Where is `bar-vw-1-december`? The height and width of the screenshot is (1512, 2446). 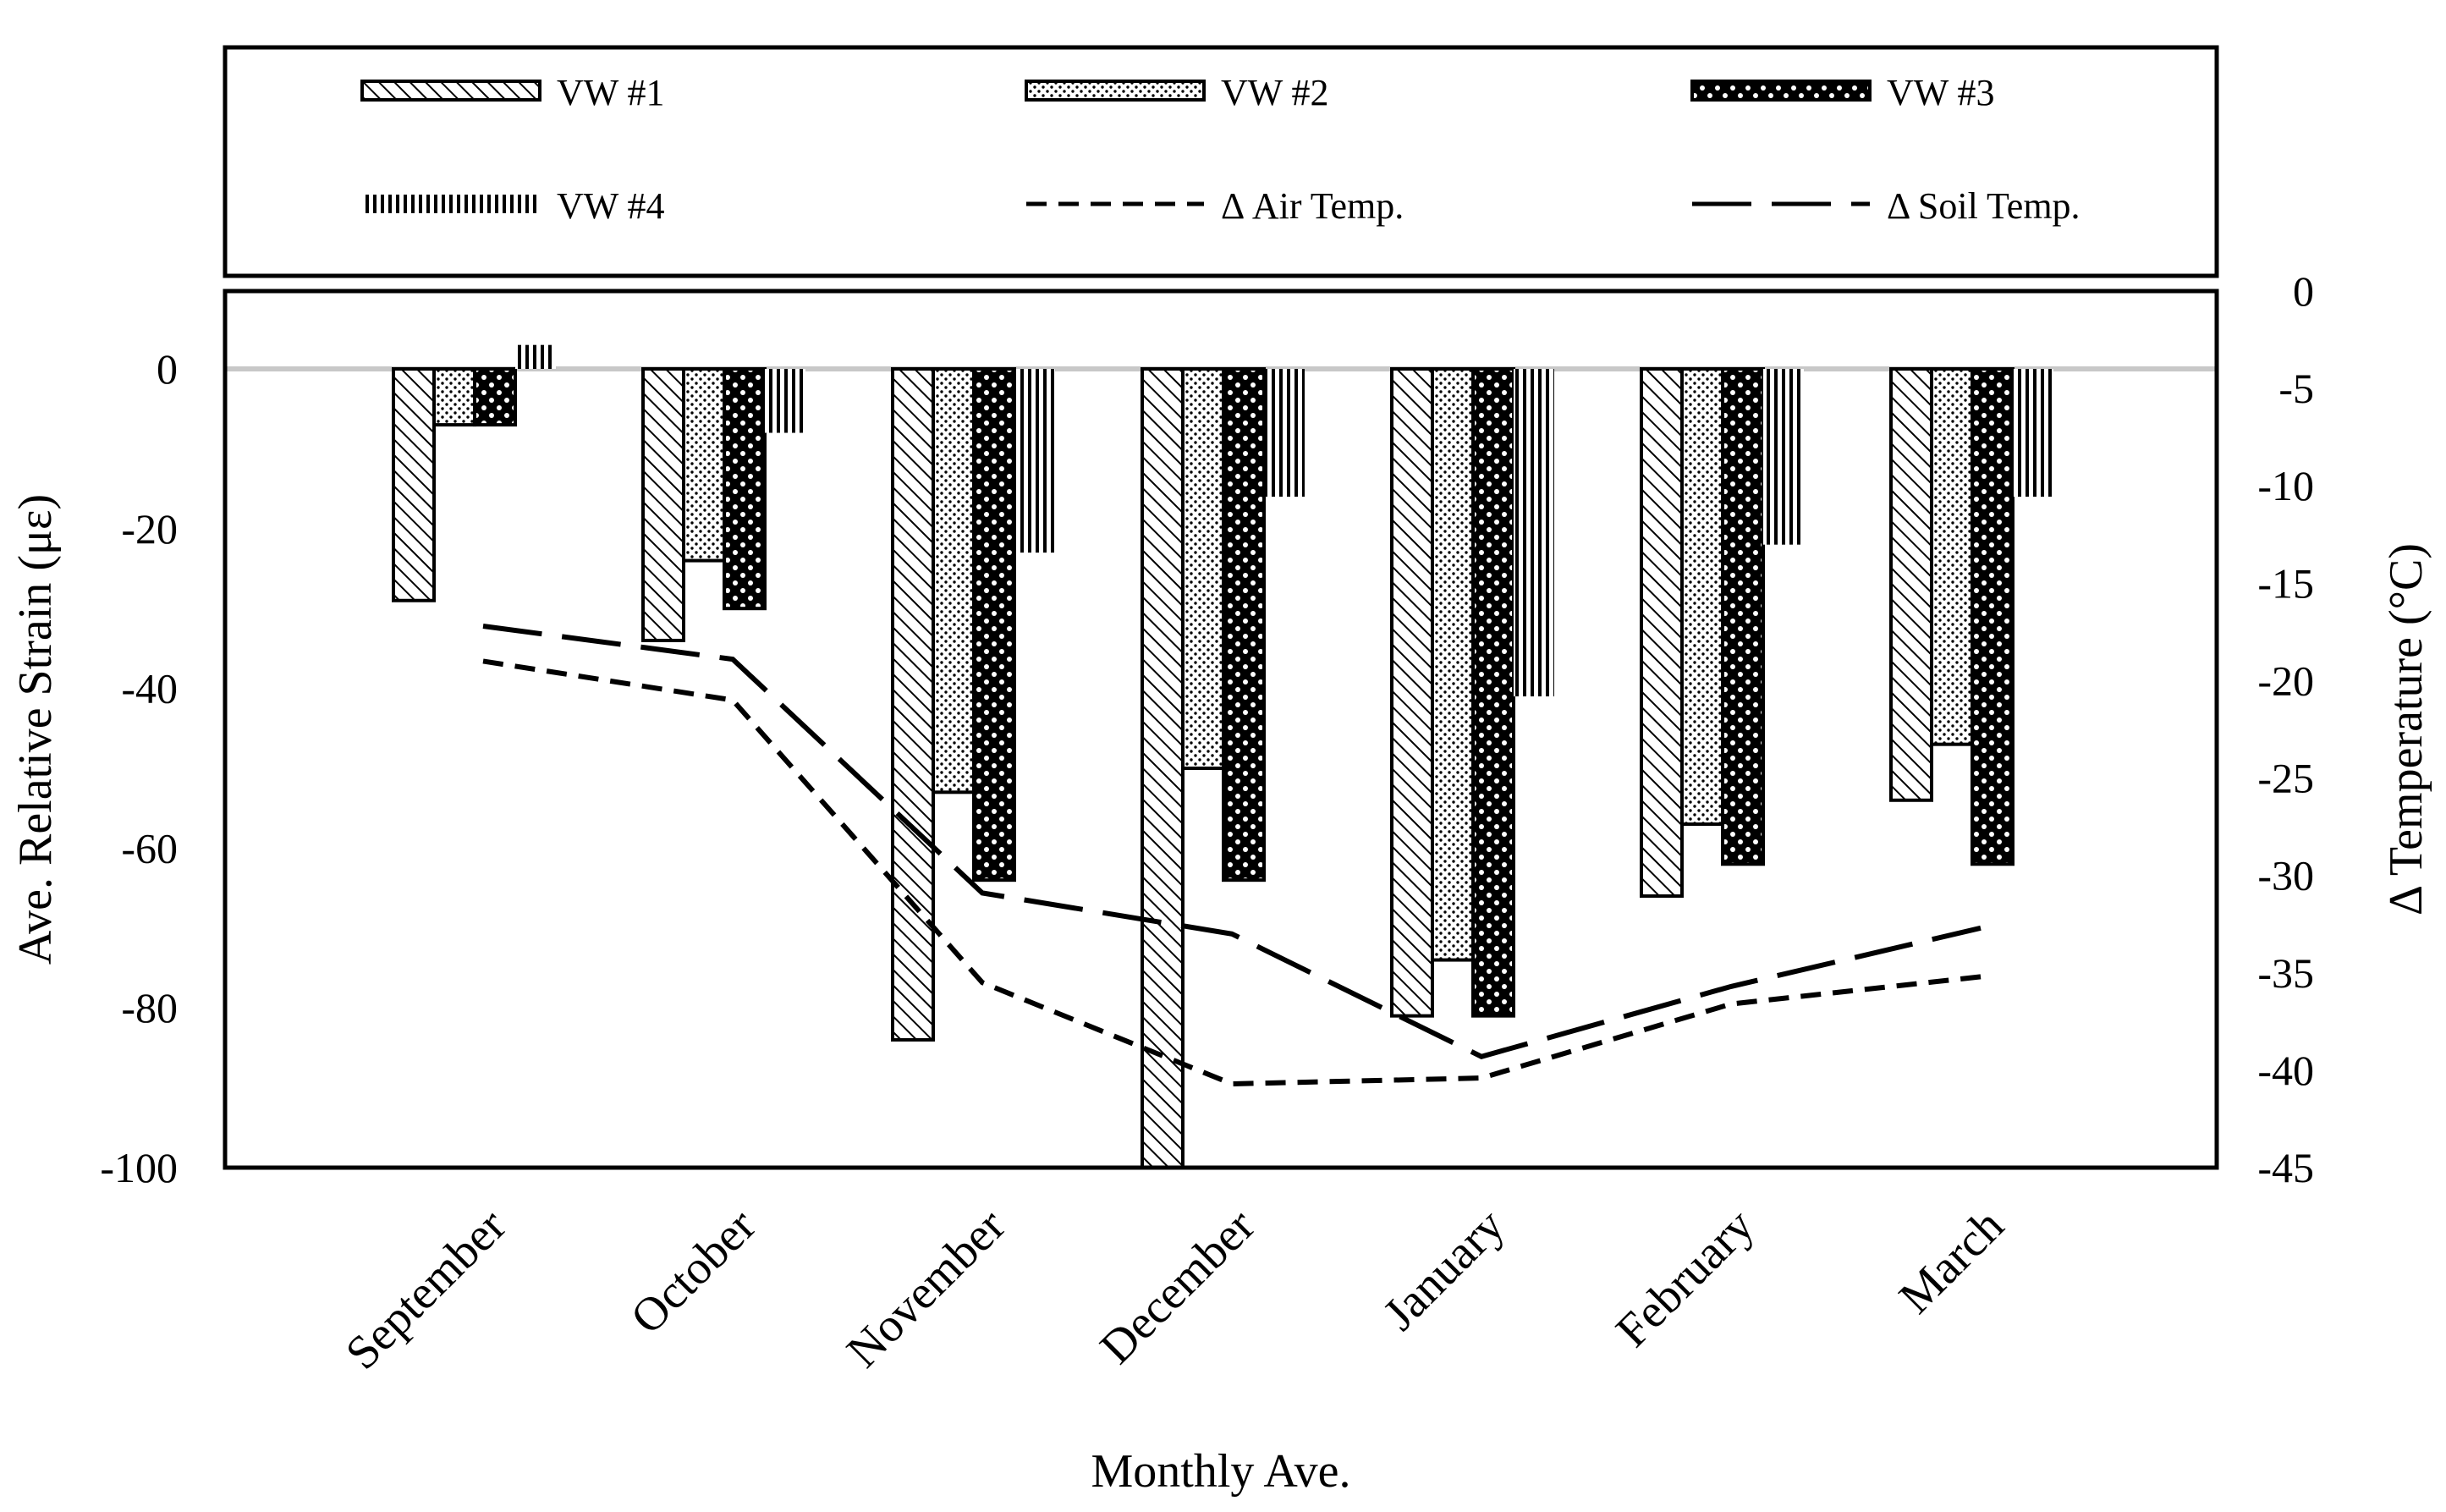 bar-vw-1-december is located at coordinates (1163, 768).